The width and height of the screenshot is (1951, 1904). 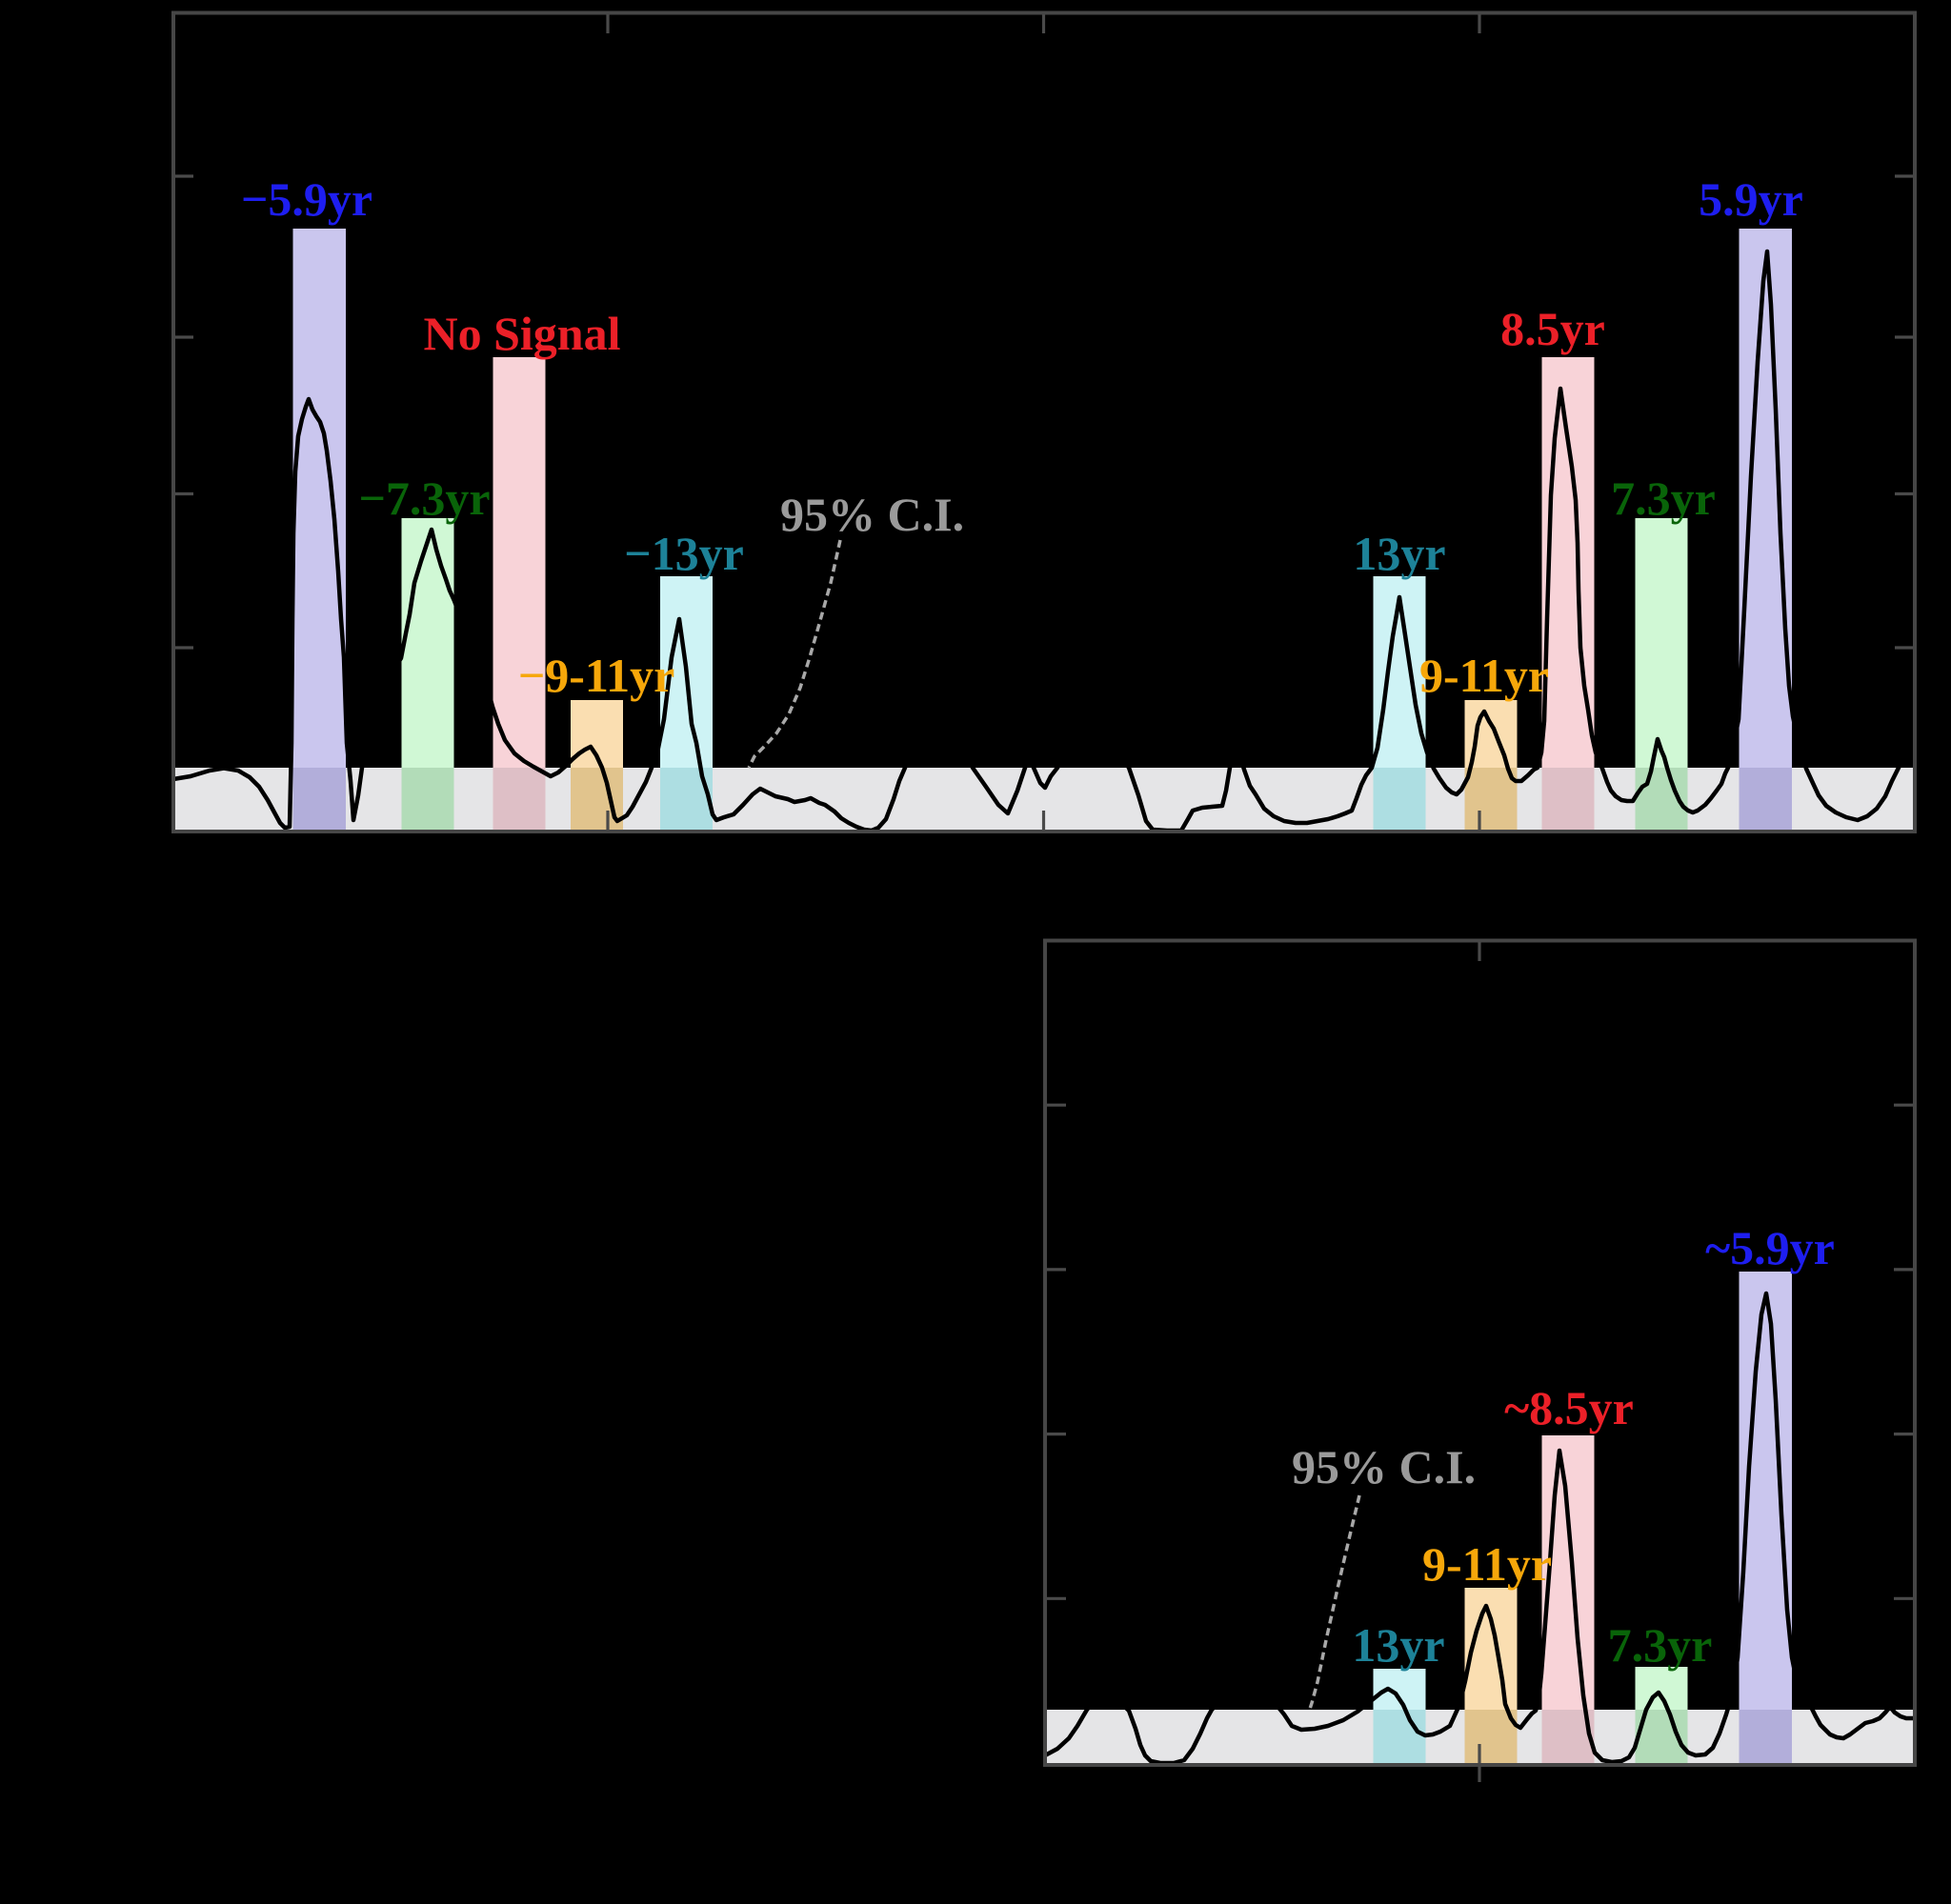 What do you see at coordinates (1751, 199) in the screenshot?
I see `svg-text: 5.9yr` at bounding box center [1751, 199].